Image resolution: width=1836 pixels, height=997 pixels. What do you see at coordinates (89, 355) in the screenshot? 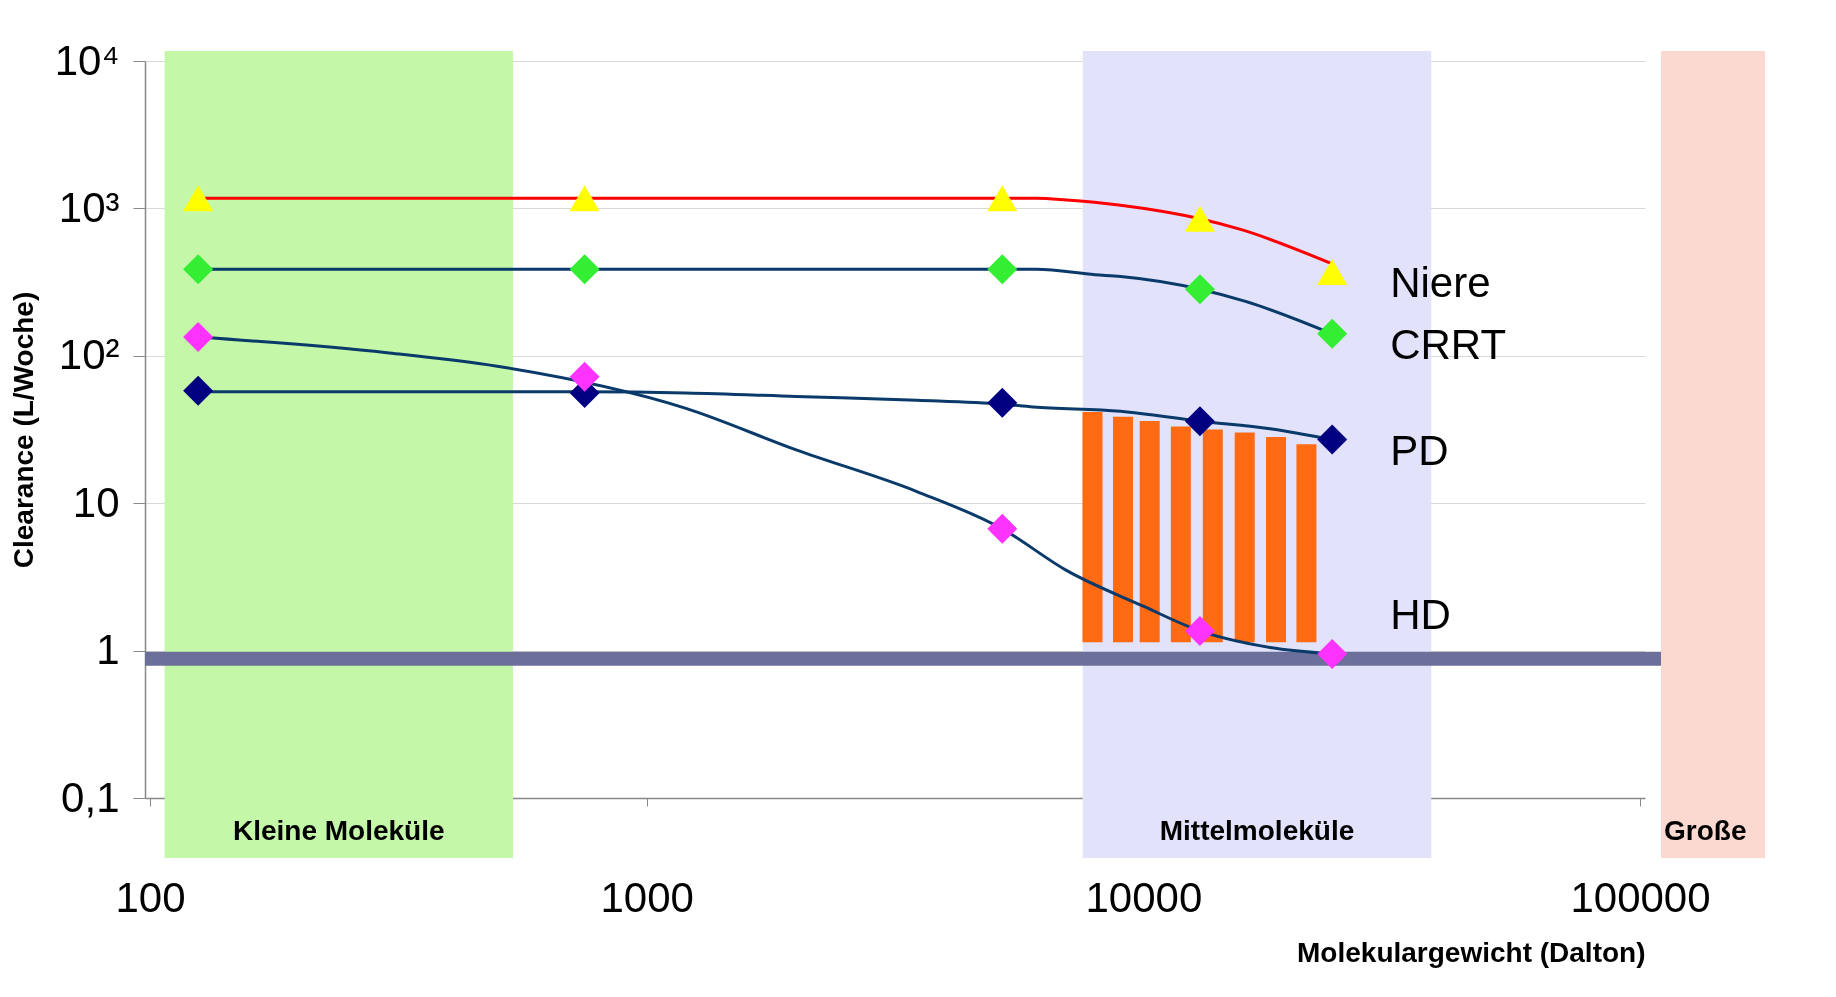
I see `y-tick-label: 10²` at bounding box center [89, 355].